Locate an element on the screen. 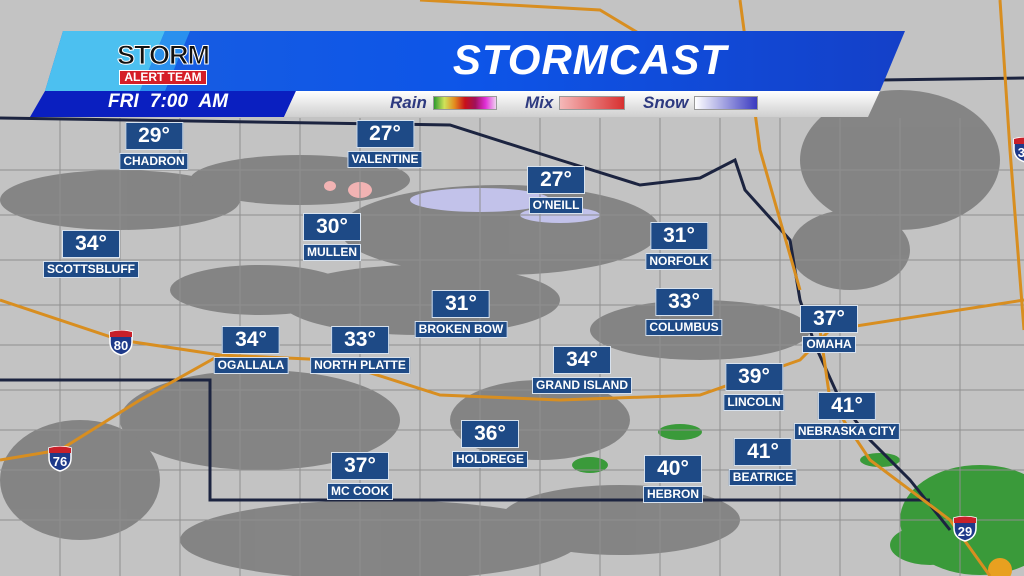 This screenshot has height=576, width=1024. snow-swatch is located at coordinates (726, 103).